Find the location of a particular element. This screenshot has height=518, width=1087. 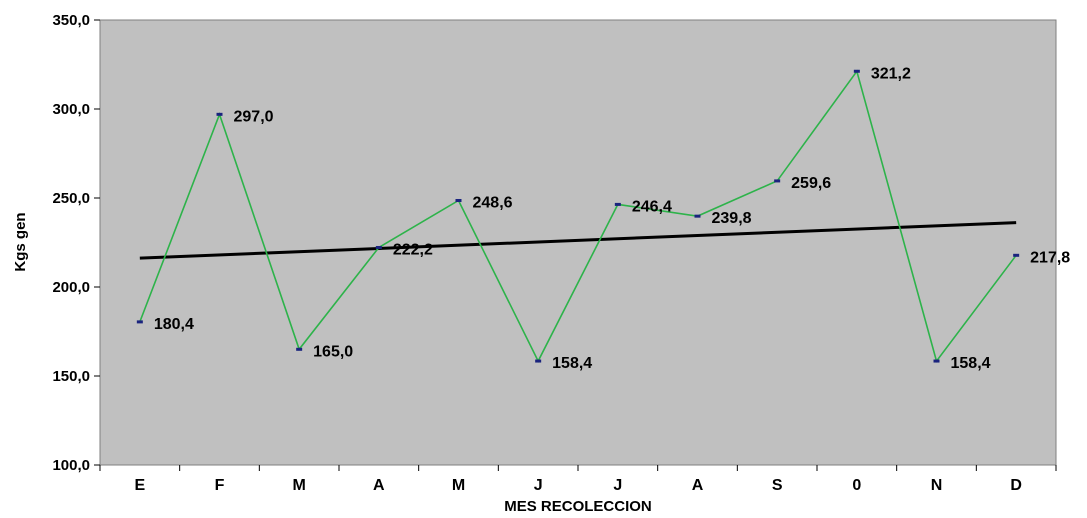

data-label: 259,6 is located at coordinates (811, 183).